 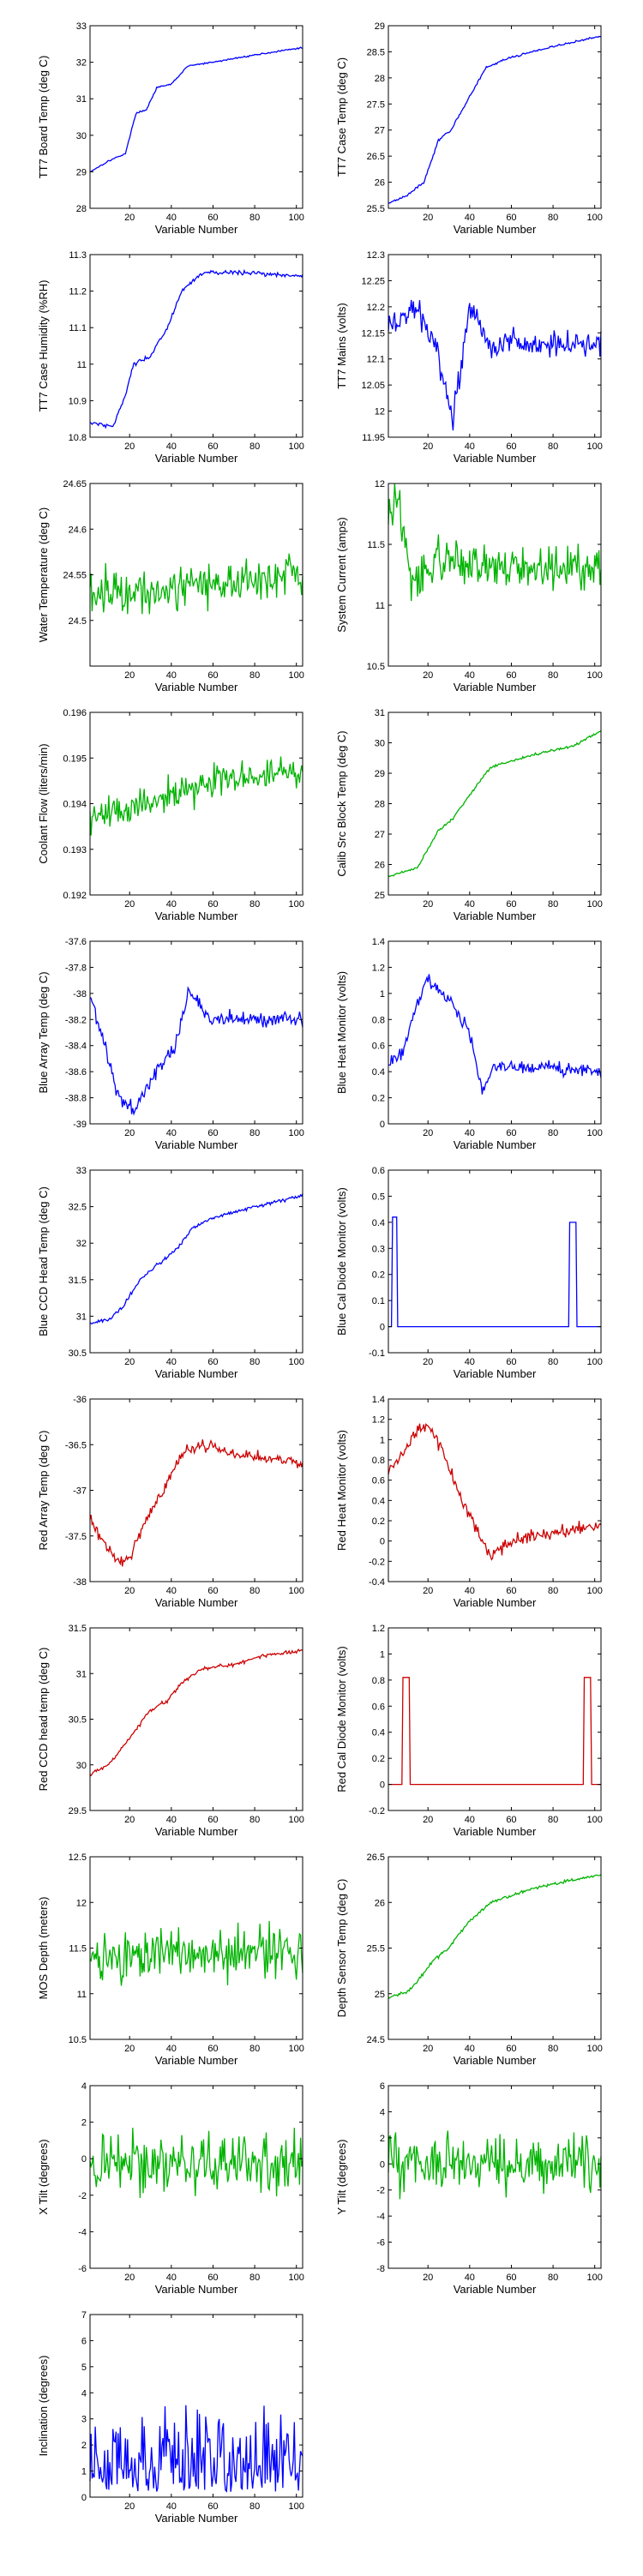 What do you see at coordinates (341, 1032) in the screenshot?
I see `y-axis-label: Blue Heat Monitor (volts)` at bounding box center [341, 1032].